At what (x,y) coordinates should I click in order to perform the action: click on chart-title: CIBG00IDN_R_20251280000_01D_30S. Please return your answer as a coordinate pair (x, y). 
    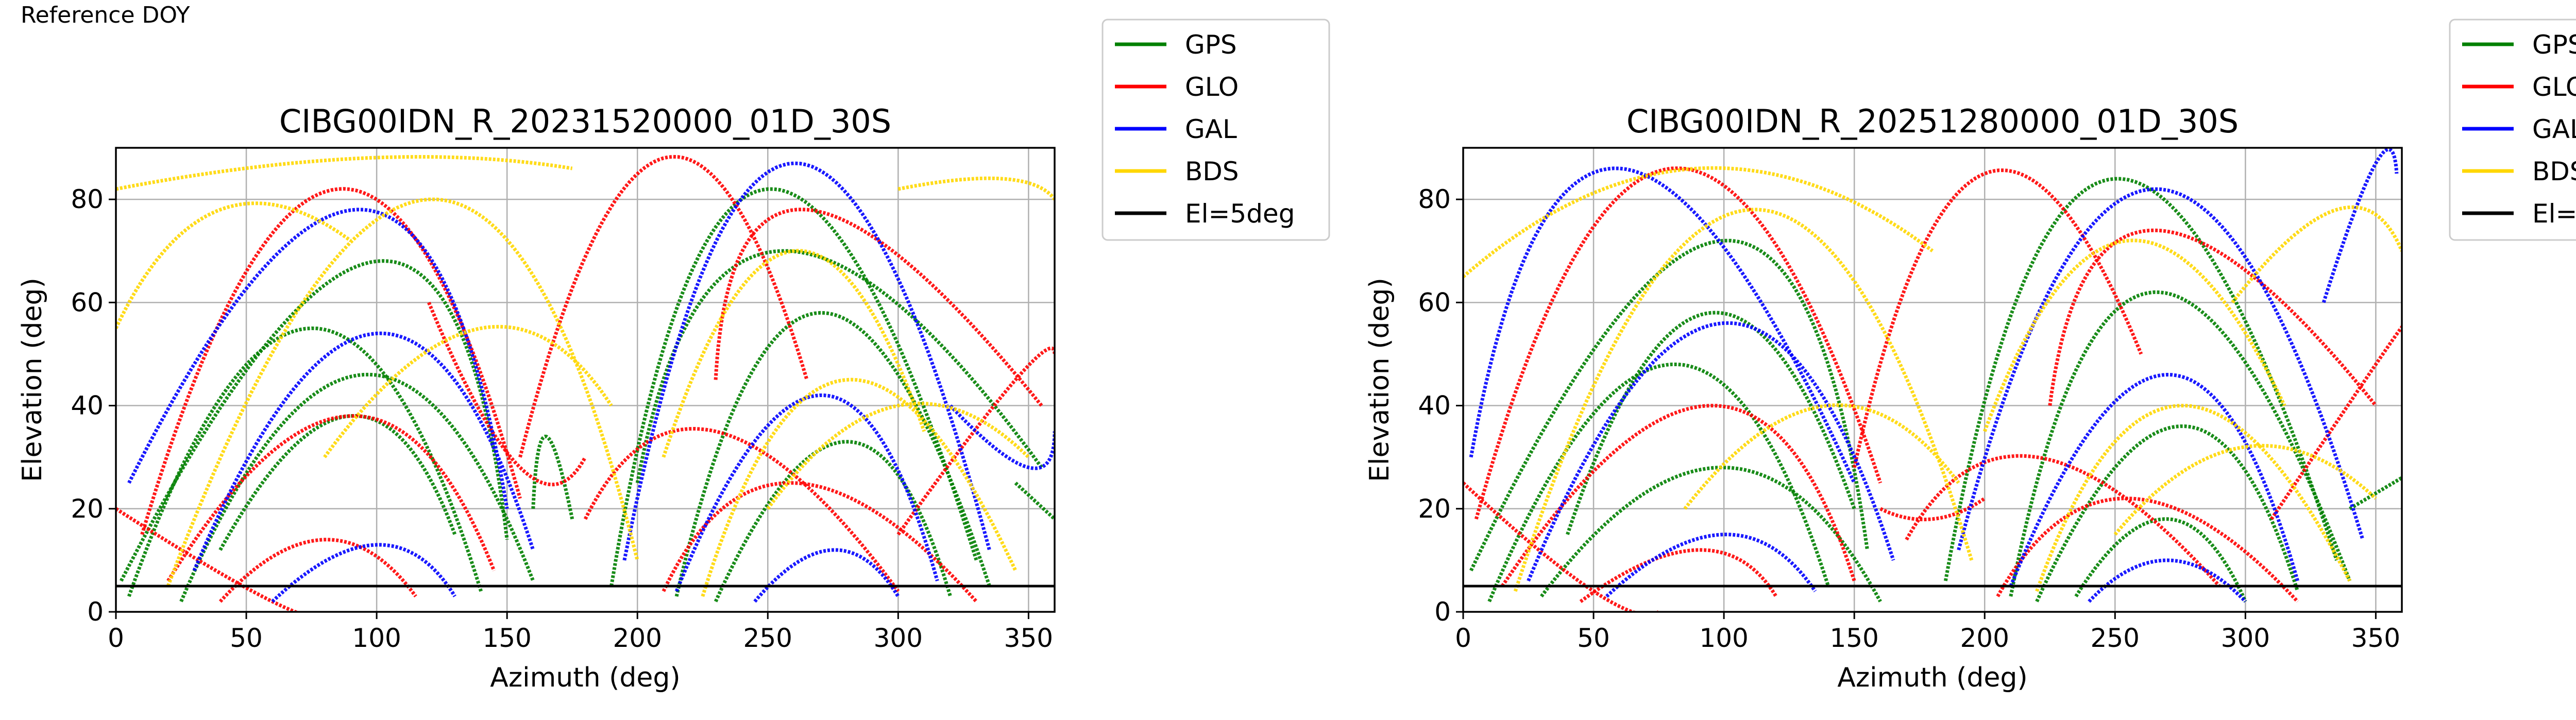
    Looking at the image, I should click on (1932, 121).